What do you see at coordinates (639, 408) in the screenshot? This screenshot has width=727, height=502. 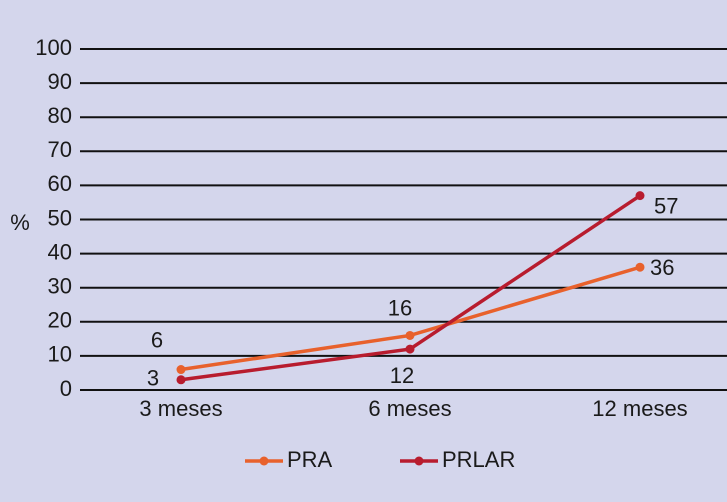 I see `x-tick-label: 12 meses` at bounding box center [639, 408].